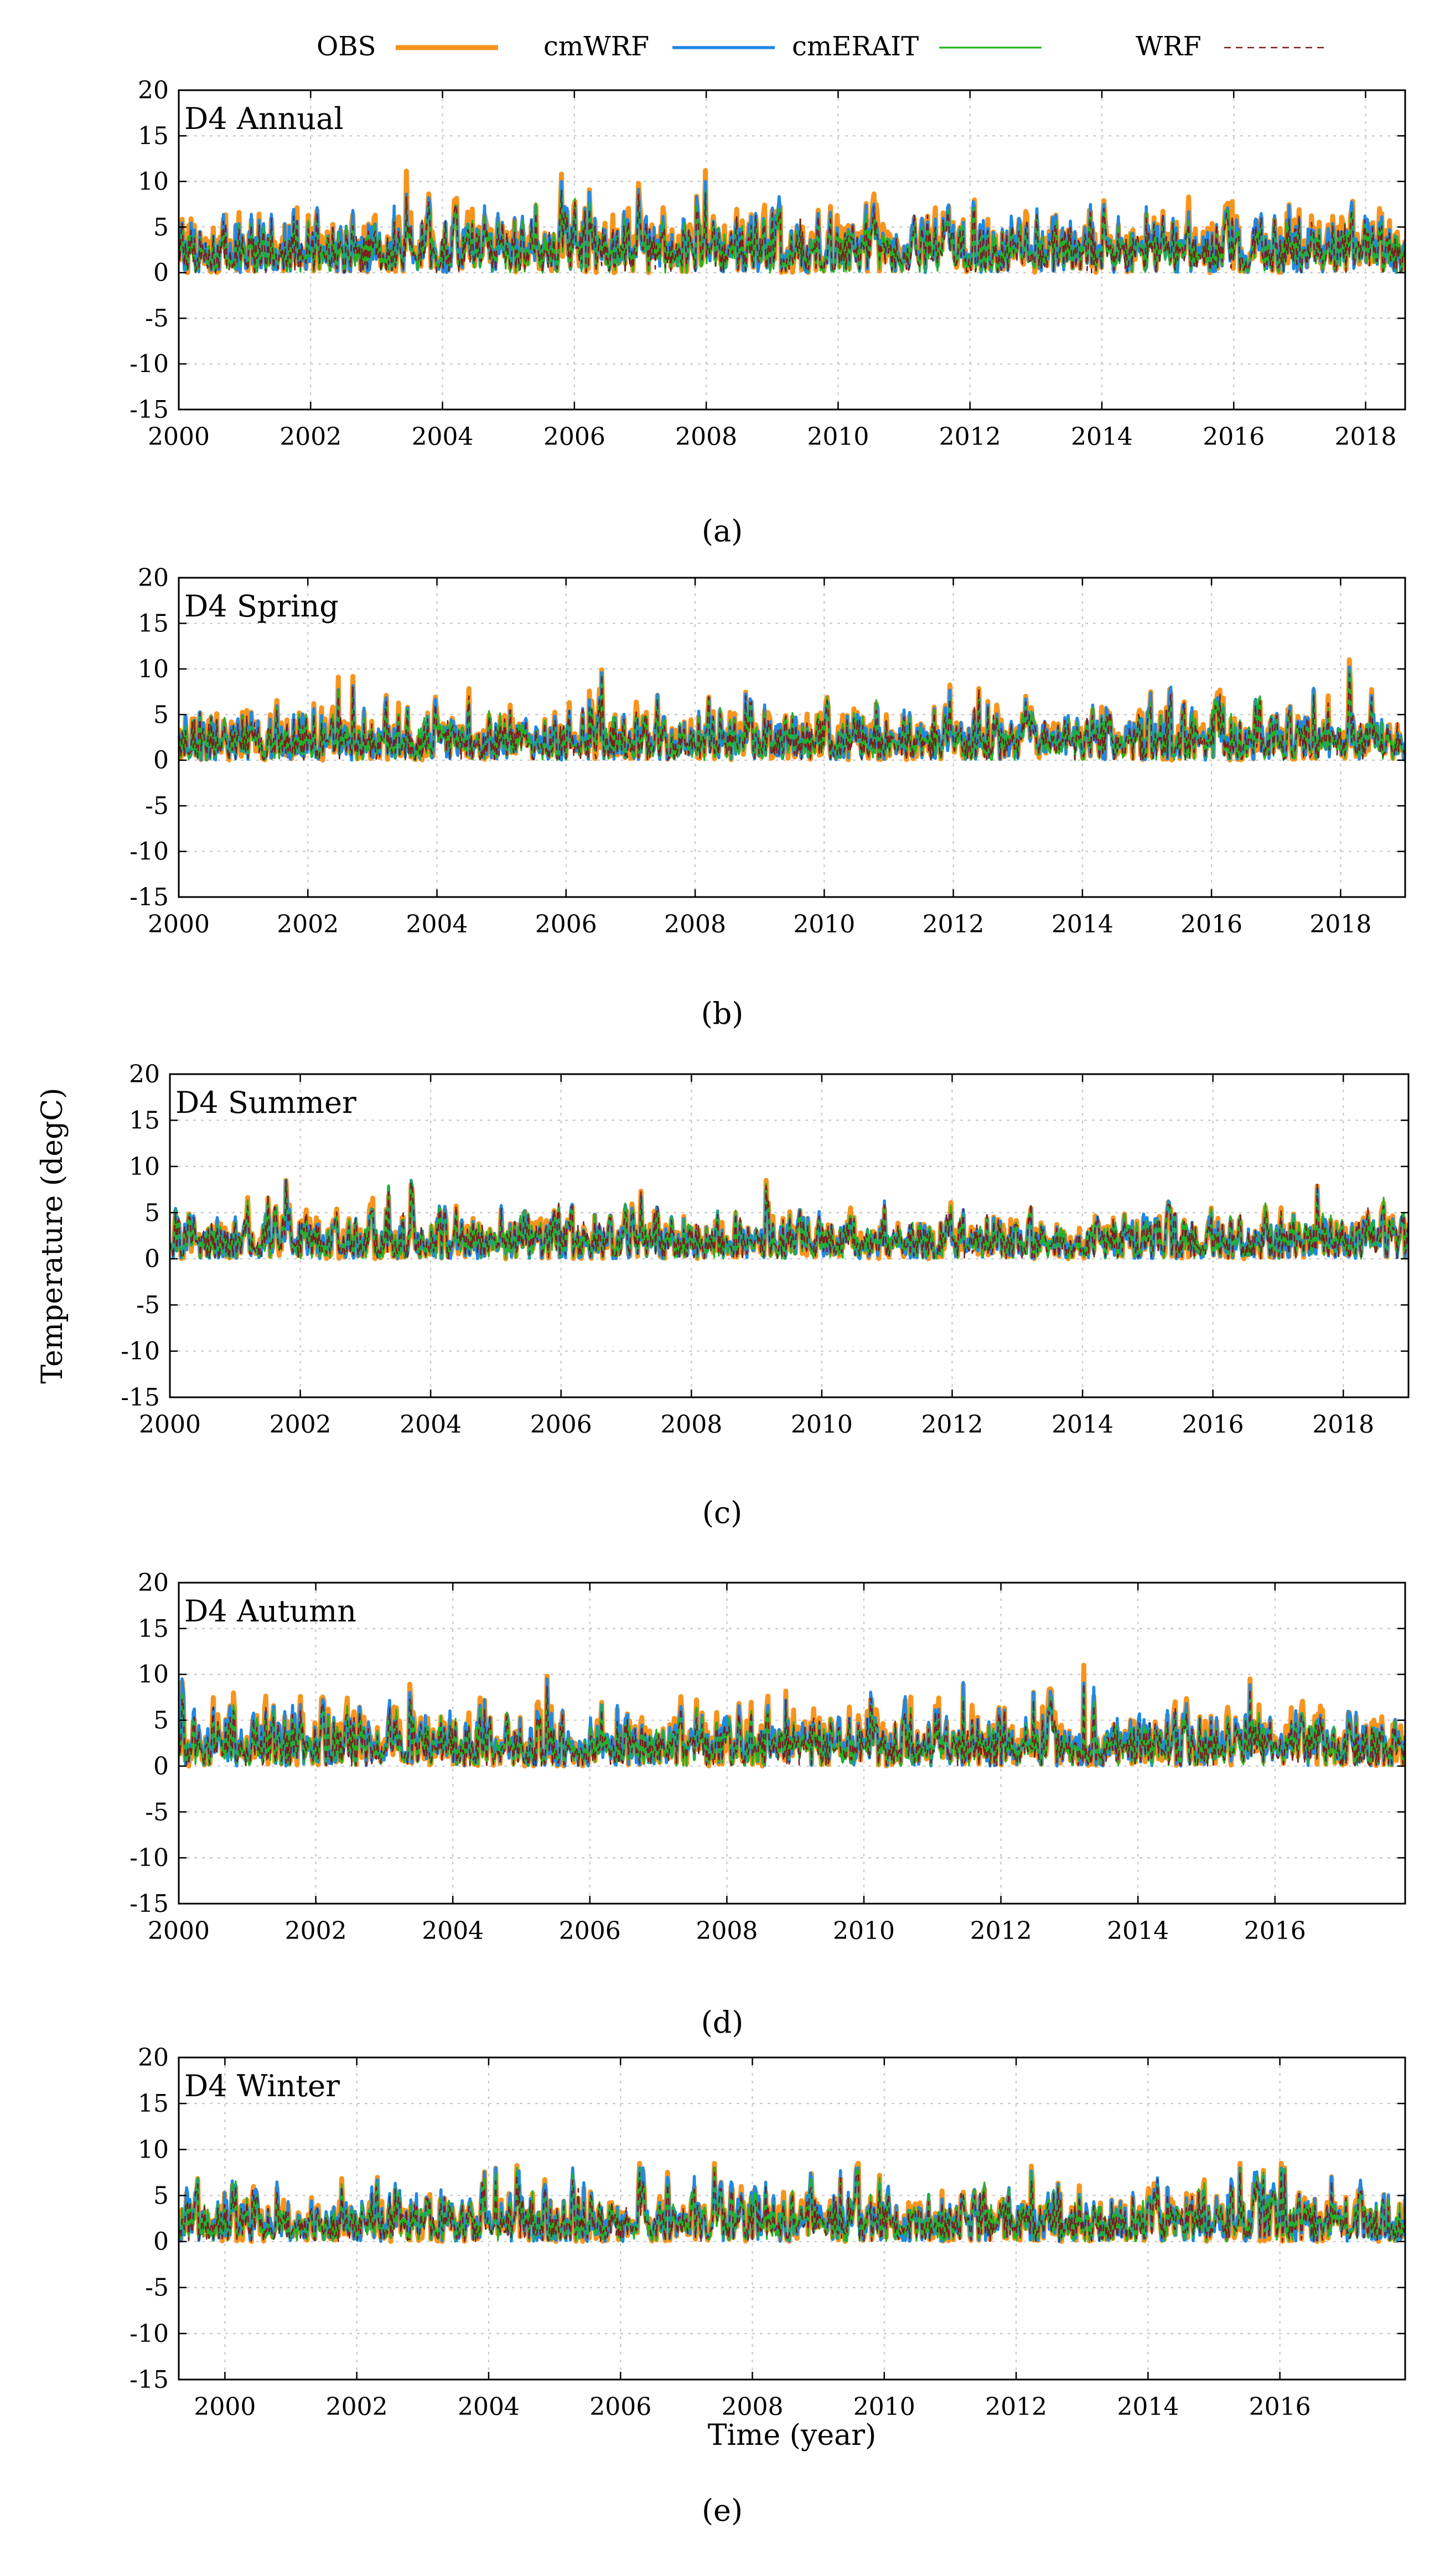 The image size is (1445, 2576). What do you see at coordinates (792, 2435) in the screenshot?
I see `x-axis-label: Time (year)` at bounding box center [792, 2435].